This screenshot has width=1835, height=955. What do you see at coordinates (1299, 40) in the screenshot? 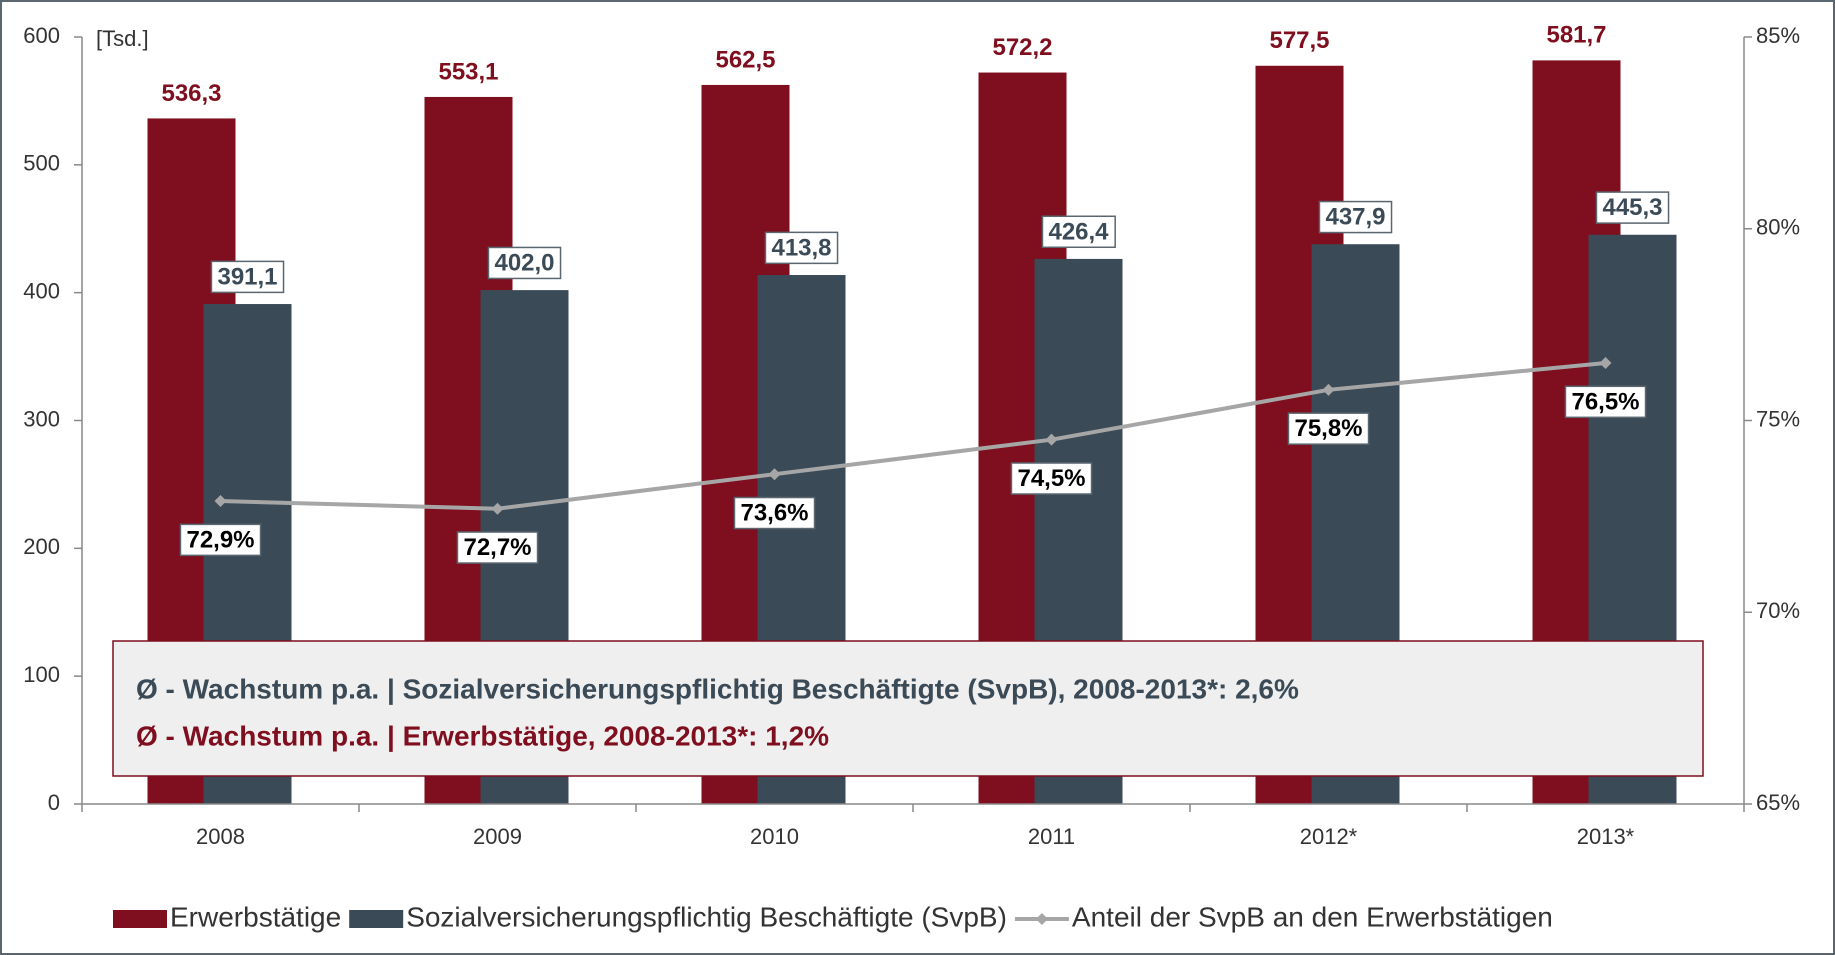
I see `data-label: 577,5` at bounding box center [1299, 40].